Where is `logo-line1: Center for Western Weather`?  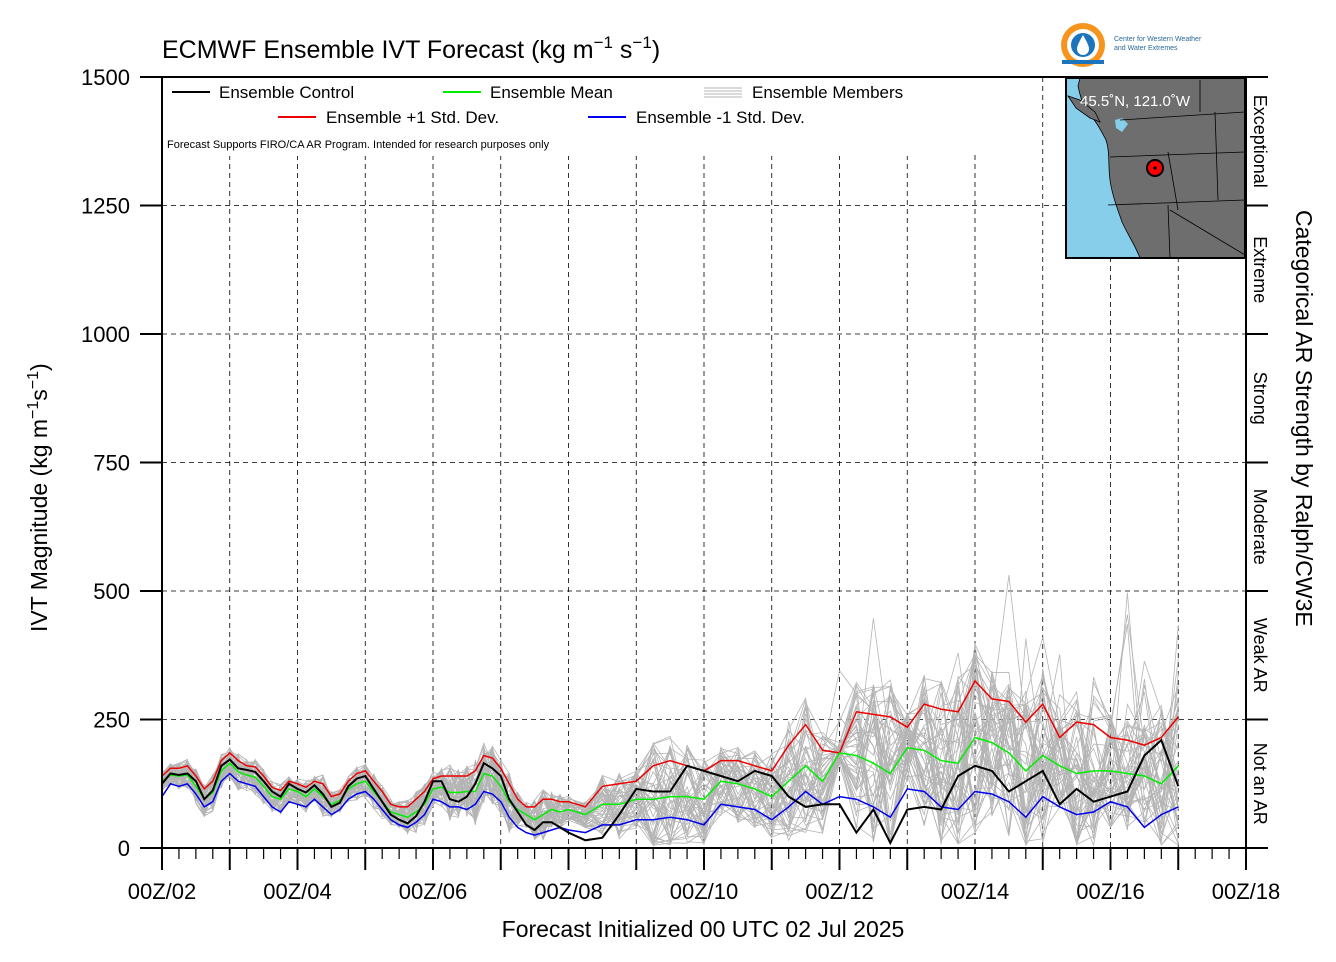
logo-line1: Center for Western Weather is located at coordinates (1158, 39).